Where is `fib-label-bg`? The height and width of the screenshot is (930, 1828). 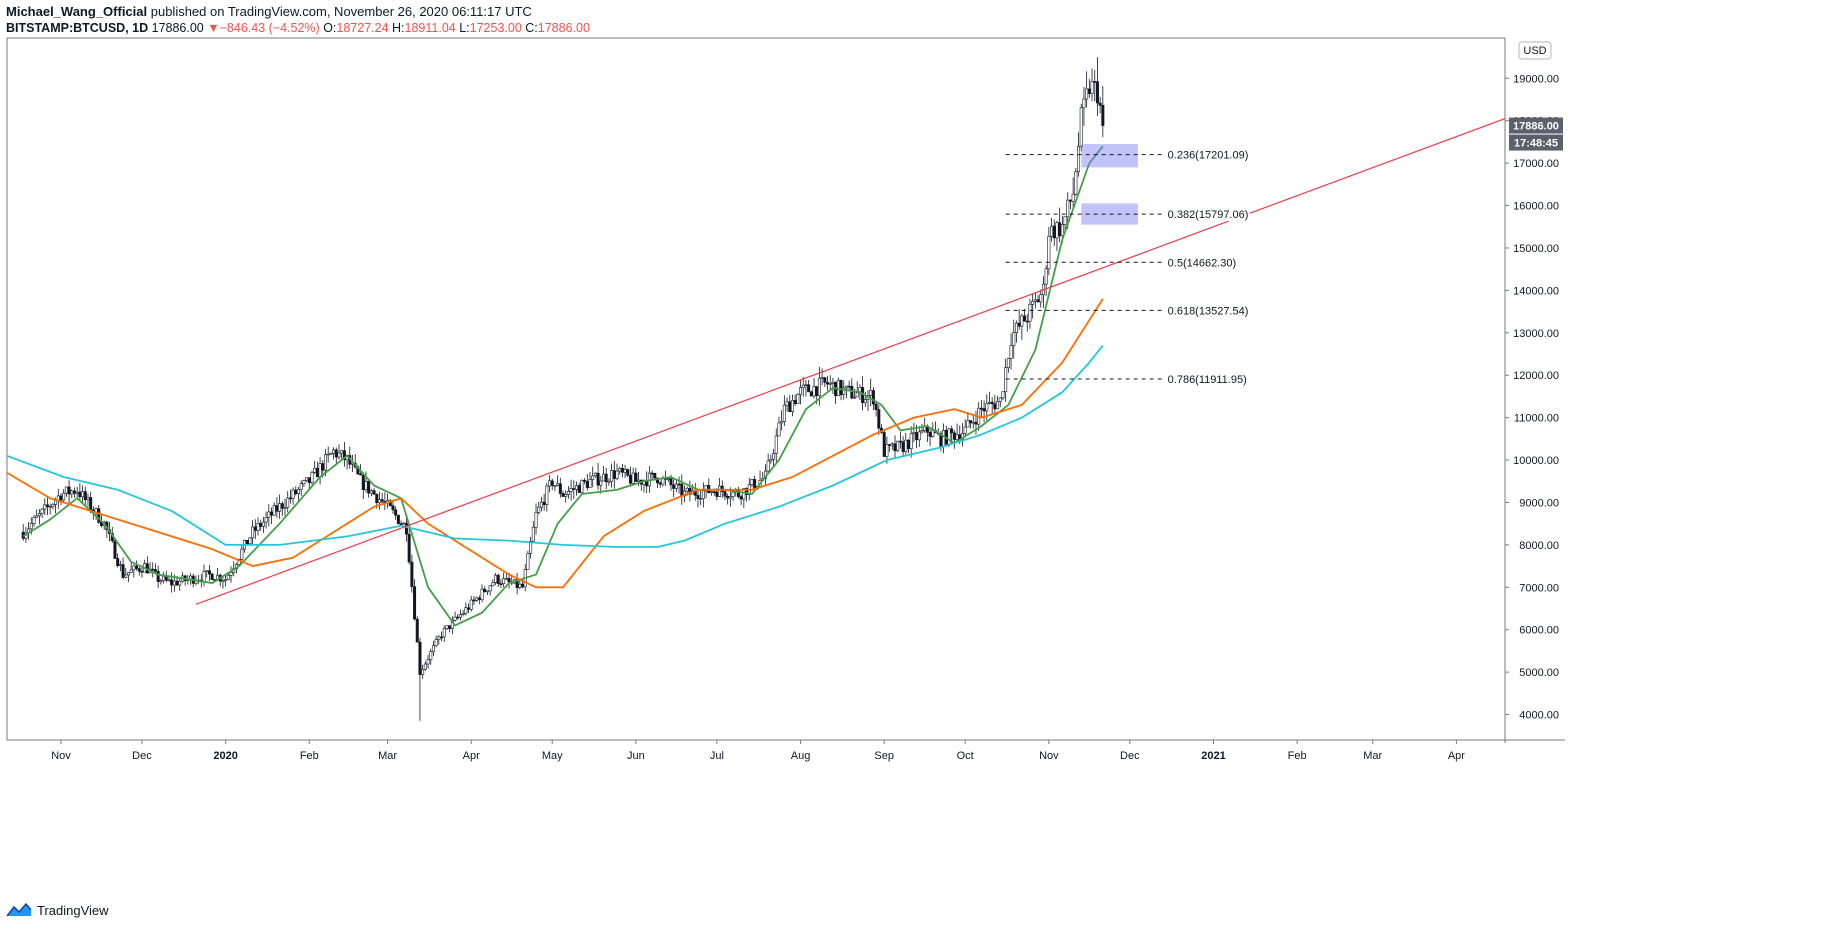
fib-label-bg is located at coordinates (1206, 378).